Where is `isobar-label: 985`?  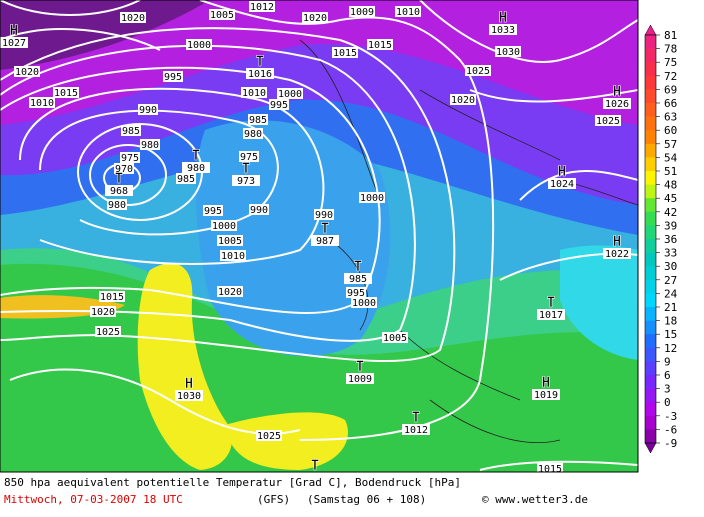
isobar-label: 985 is located at coordinates (186, 179).